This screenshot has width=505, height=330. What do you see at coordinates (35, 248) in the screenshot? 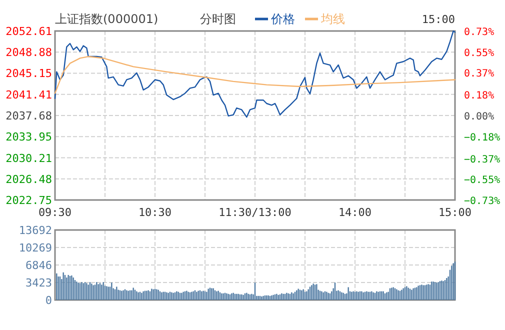
I see `y-tick-label: 10269` at bounding box center [35, 248].